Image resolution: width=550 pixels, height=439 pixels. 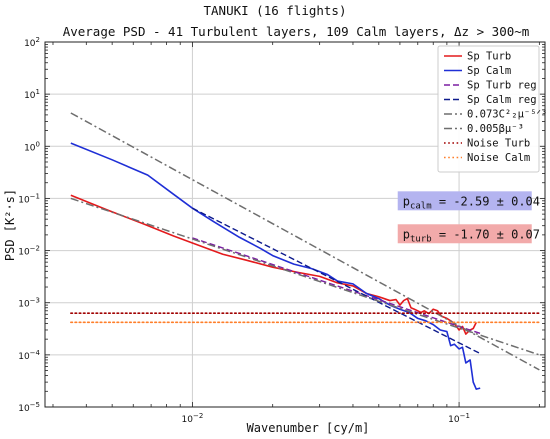 I want to click on y-tick-label: 10⁻¹, so click(x=29, y=198).